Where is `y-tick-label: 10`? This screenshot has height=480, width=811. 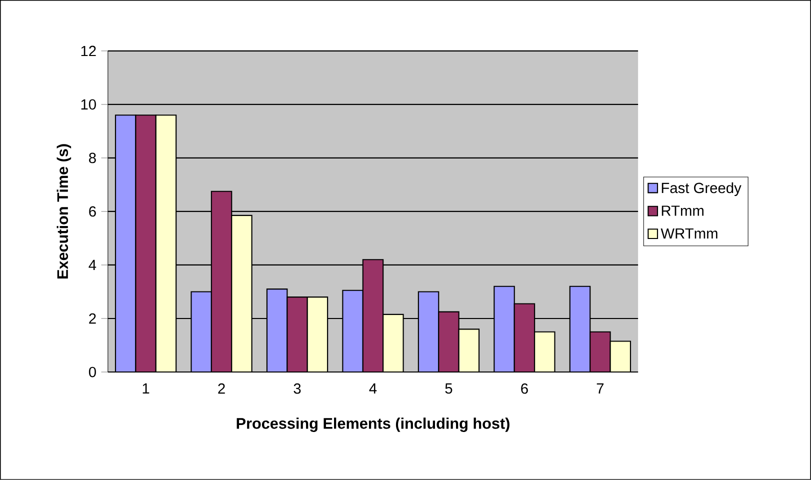 y-tick-label: 10 is located at coordinates (88, 104).